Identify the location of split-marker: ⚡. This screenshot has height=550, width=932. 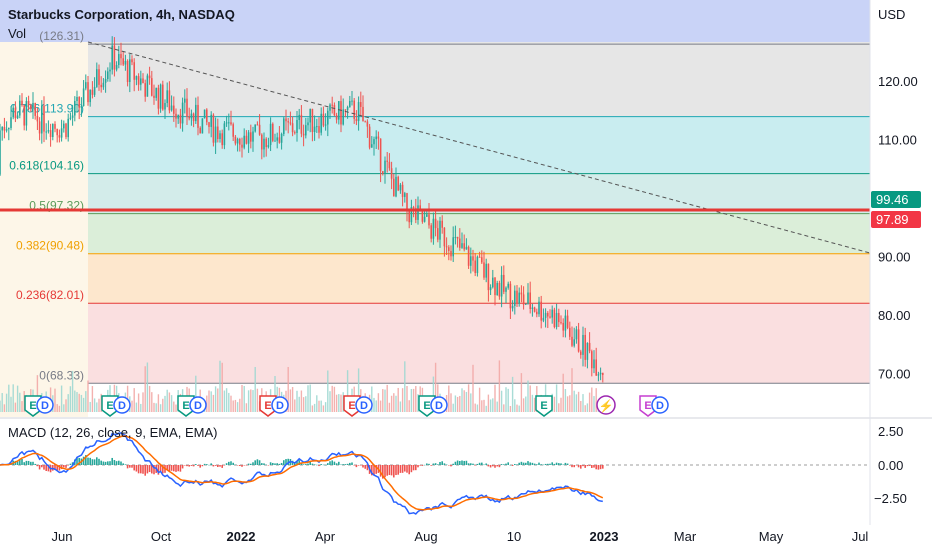
(606, 405).